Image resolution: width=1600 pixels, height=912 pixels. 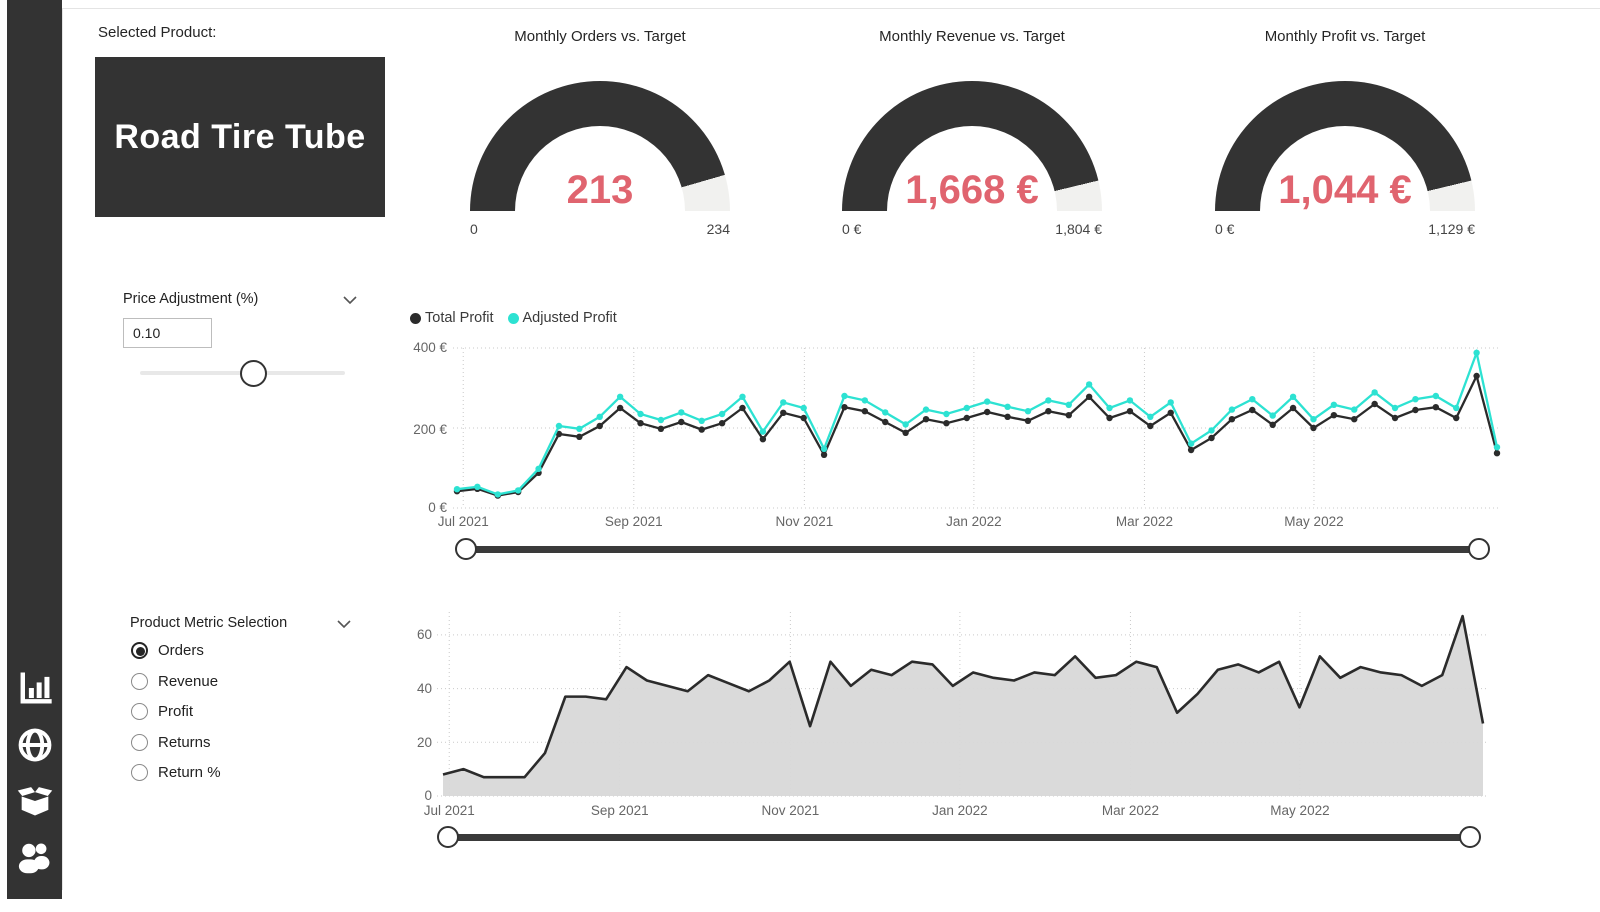 I want to click on metric-selection-label: Product Metric Selection, so click(x=209, y=623).